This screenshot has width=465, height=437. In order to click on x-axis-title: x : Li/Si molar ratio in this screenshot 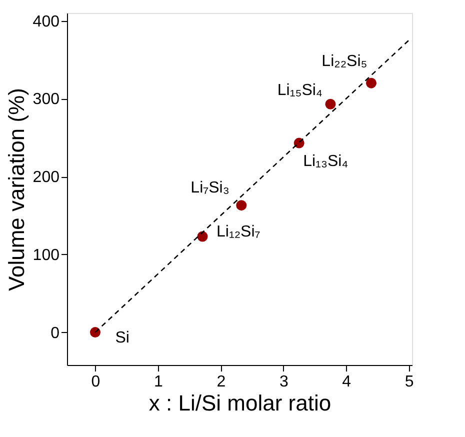, I will do `click(240, 403)`.